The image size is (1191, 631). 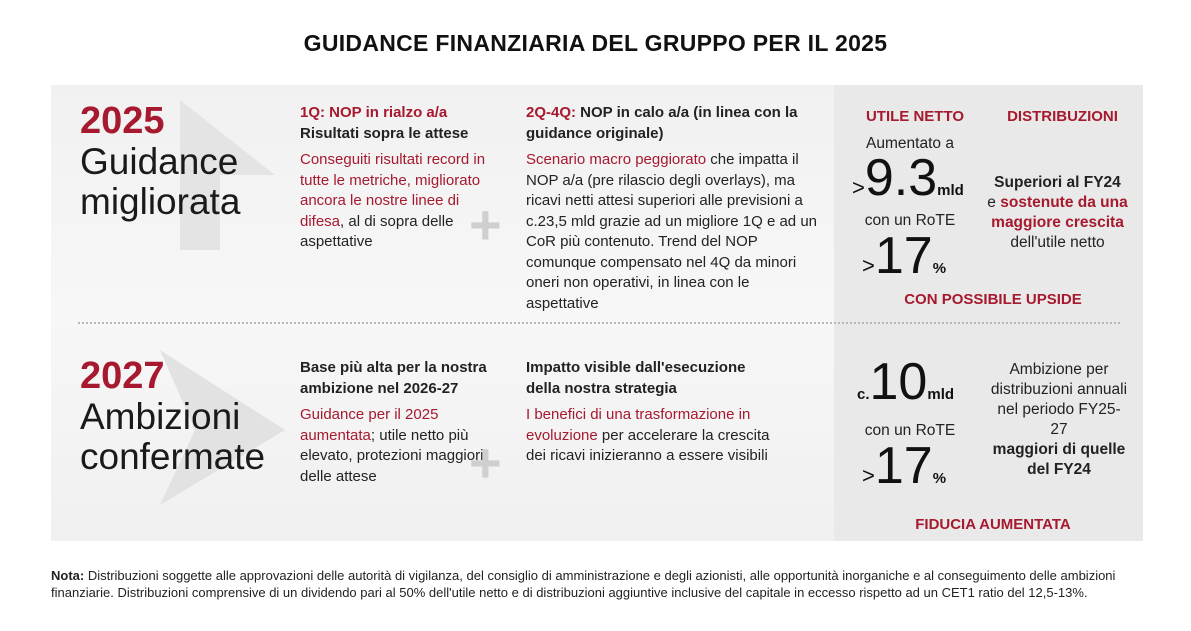 What do you see at coordinates (939, 268) in the screenshot?
I see `rote-unit: %` at bounding box center [939, 268].